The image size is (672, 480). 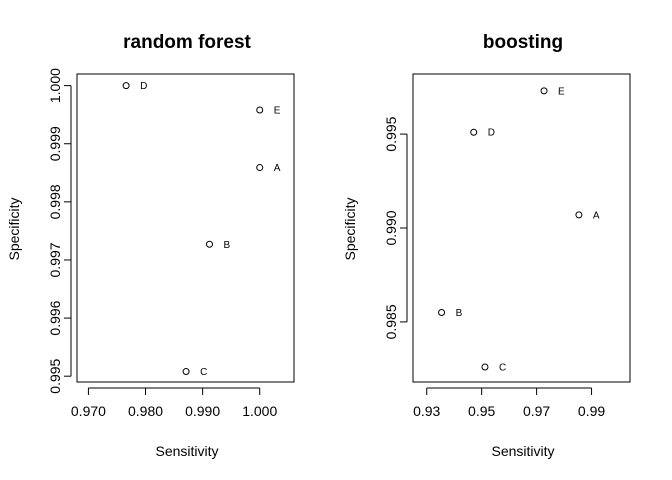 What do you see at coordinates (426, 411) in the screenshot?
I see `x-tick-label: 0.93` at bounding box center [426, 411].